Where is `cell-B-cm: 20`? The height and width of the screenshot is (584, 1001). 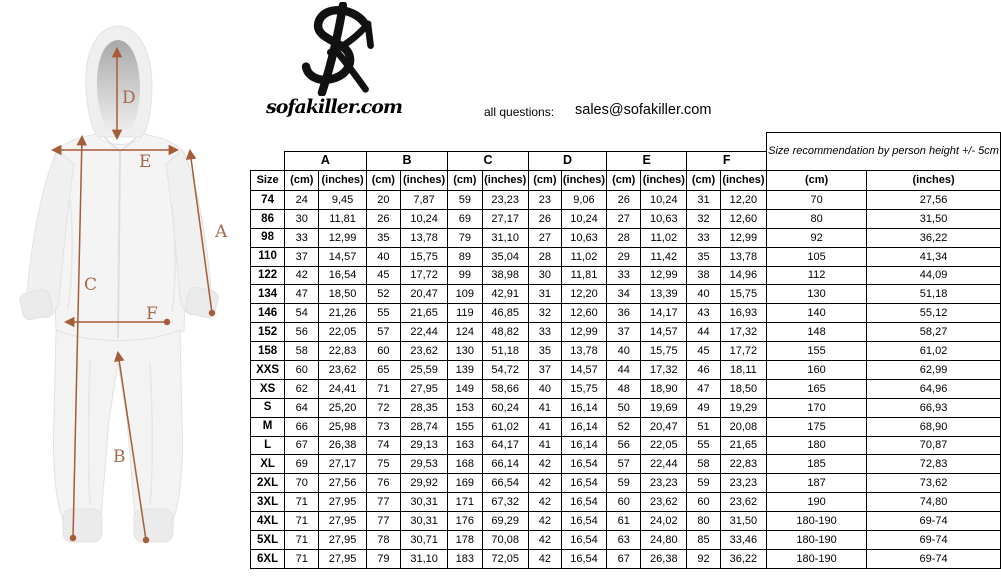 cell-B-cm: 20 is located at coordinates (383, 200).